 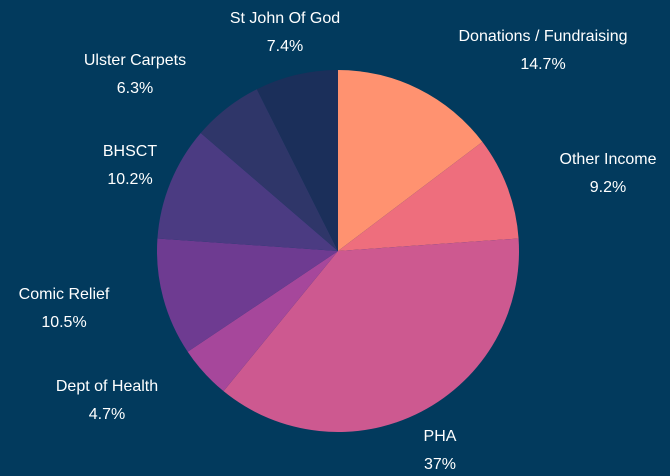 I want to click on slice-label: Other Income, so click(x=608, y=159).